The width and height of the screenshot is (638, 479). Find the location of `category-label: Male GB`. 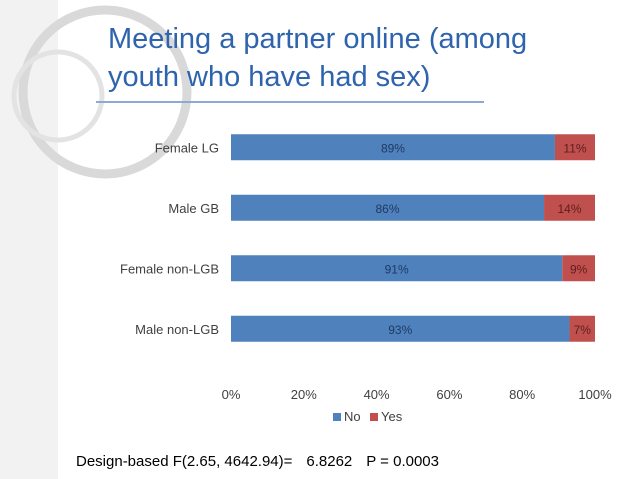

category-label: Male GB is located at coordinates (193, 208).